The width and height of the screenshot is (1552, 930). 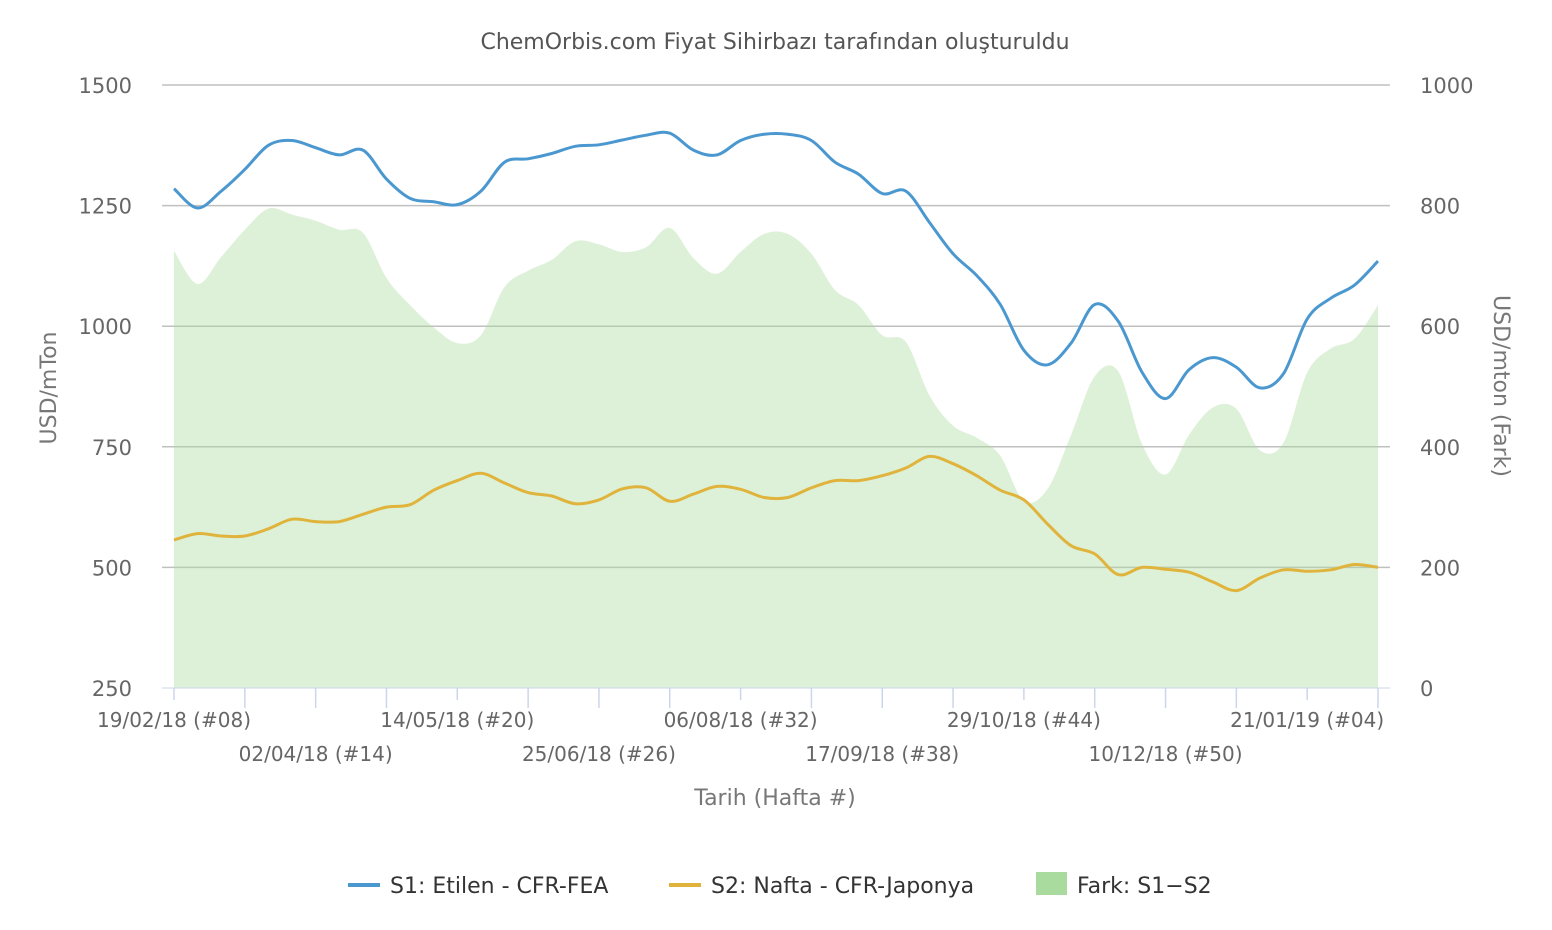 I want to click on legend-label-s2: S2: Nafta - CFR-Japonya, so click(x=842, y=886).